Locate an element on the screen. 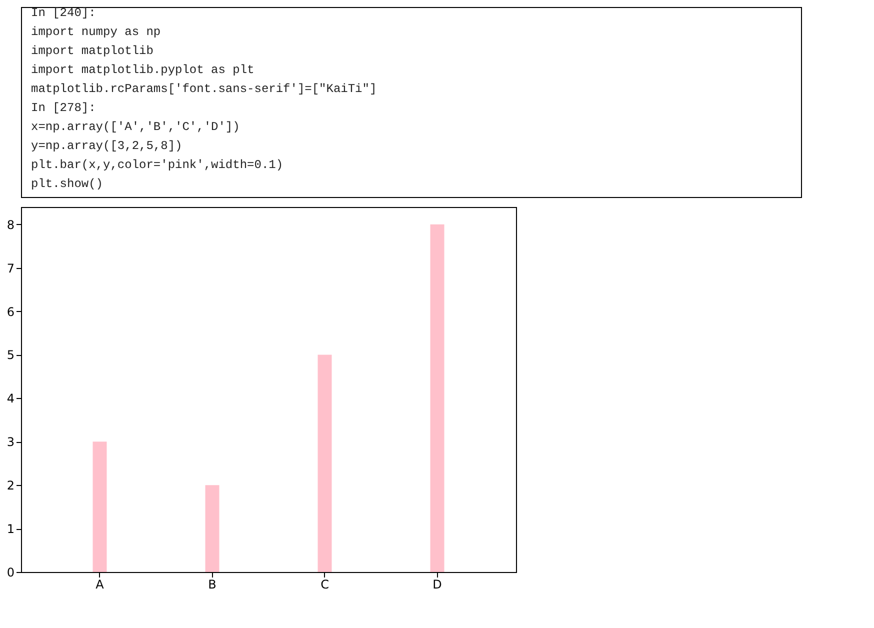  x-tick-label: A is located at coordinates (100, 585).